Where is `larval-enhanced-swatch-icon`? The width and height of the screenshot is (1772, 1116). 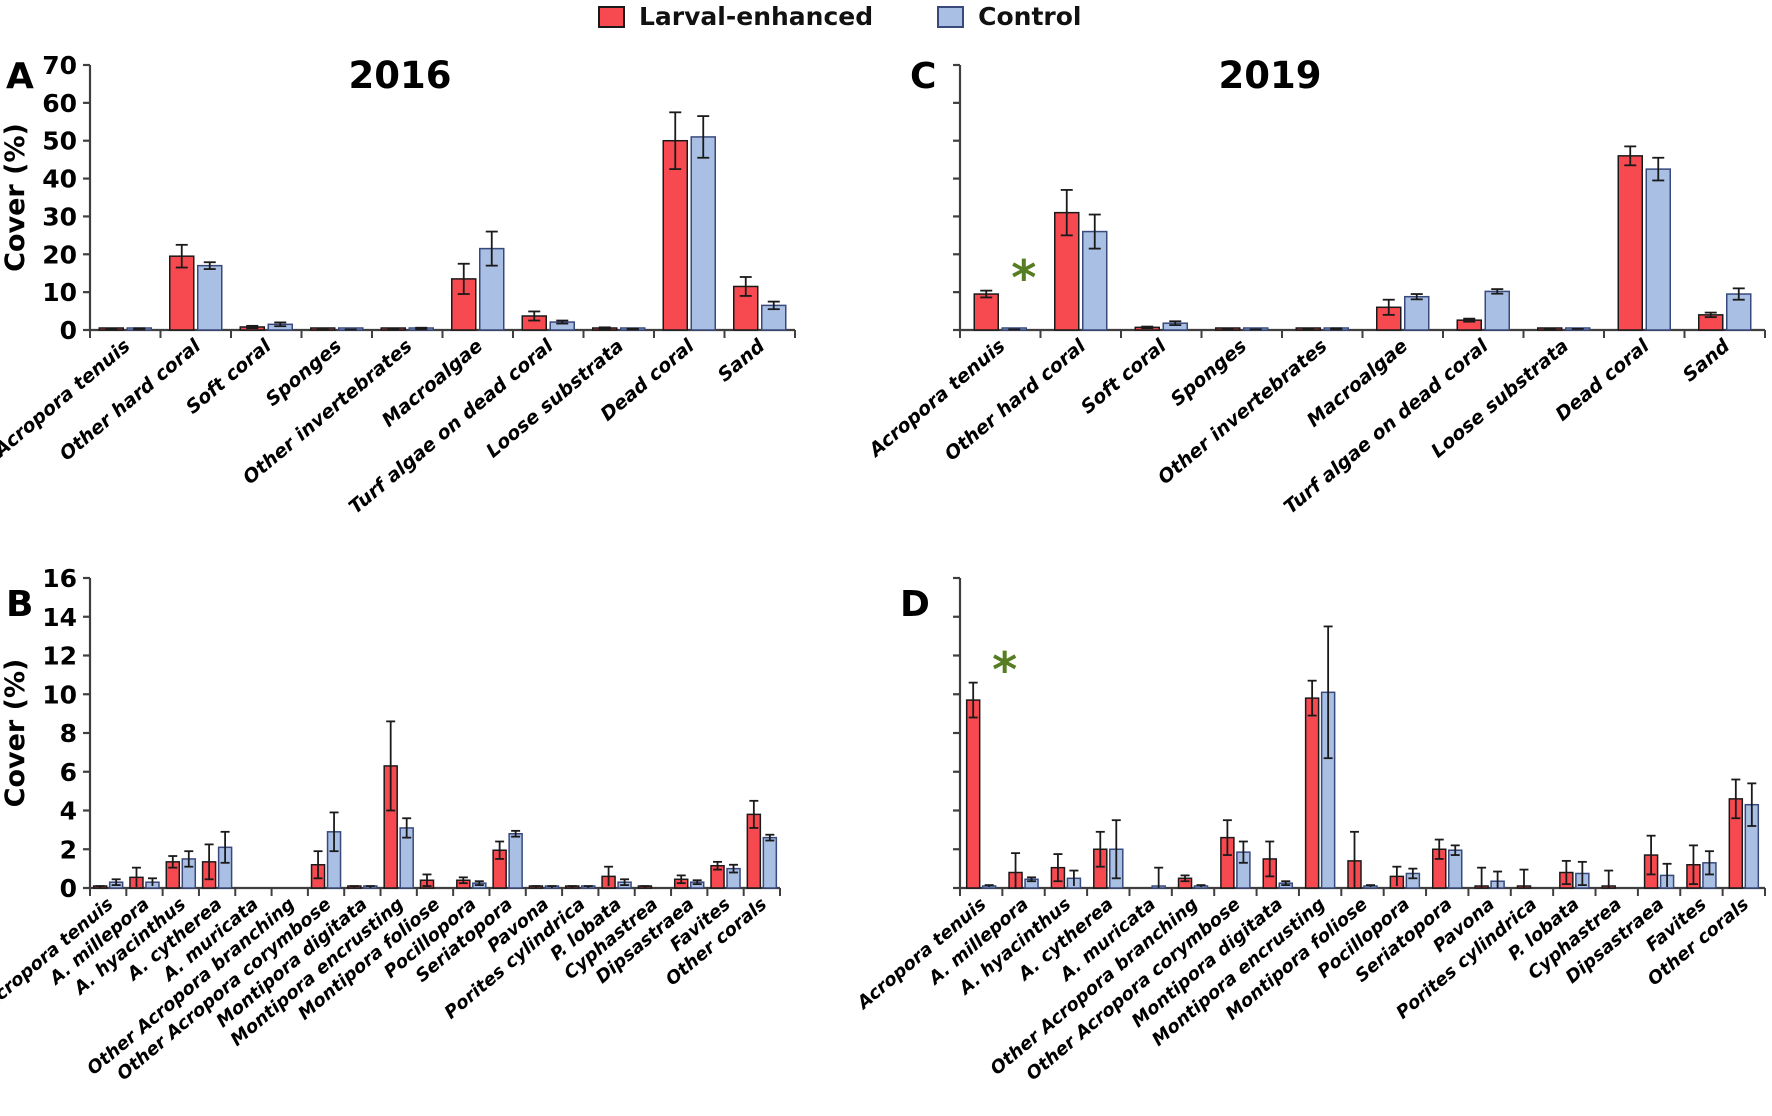
larval-enhanced-swatch-icon is located at coordinates (611, 16).